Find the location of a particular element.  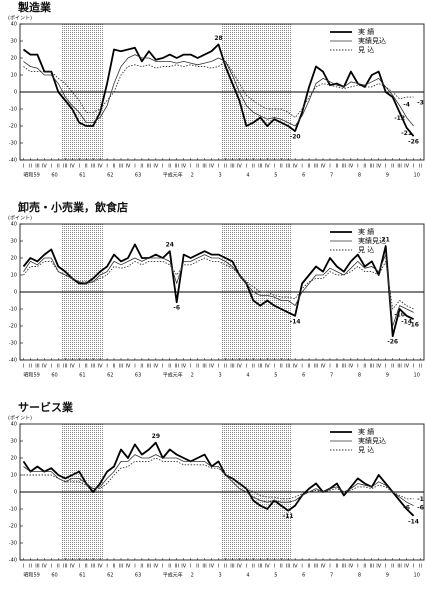

year-label: 10 is located at coordinates (417, 376).